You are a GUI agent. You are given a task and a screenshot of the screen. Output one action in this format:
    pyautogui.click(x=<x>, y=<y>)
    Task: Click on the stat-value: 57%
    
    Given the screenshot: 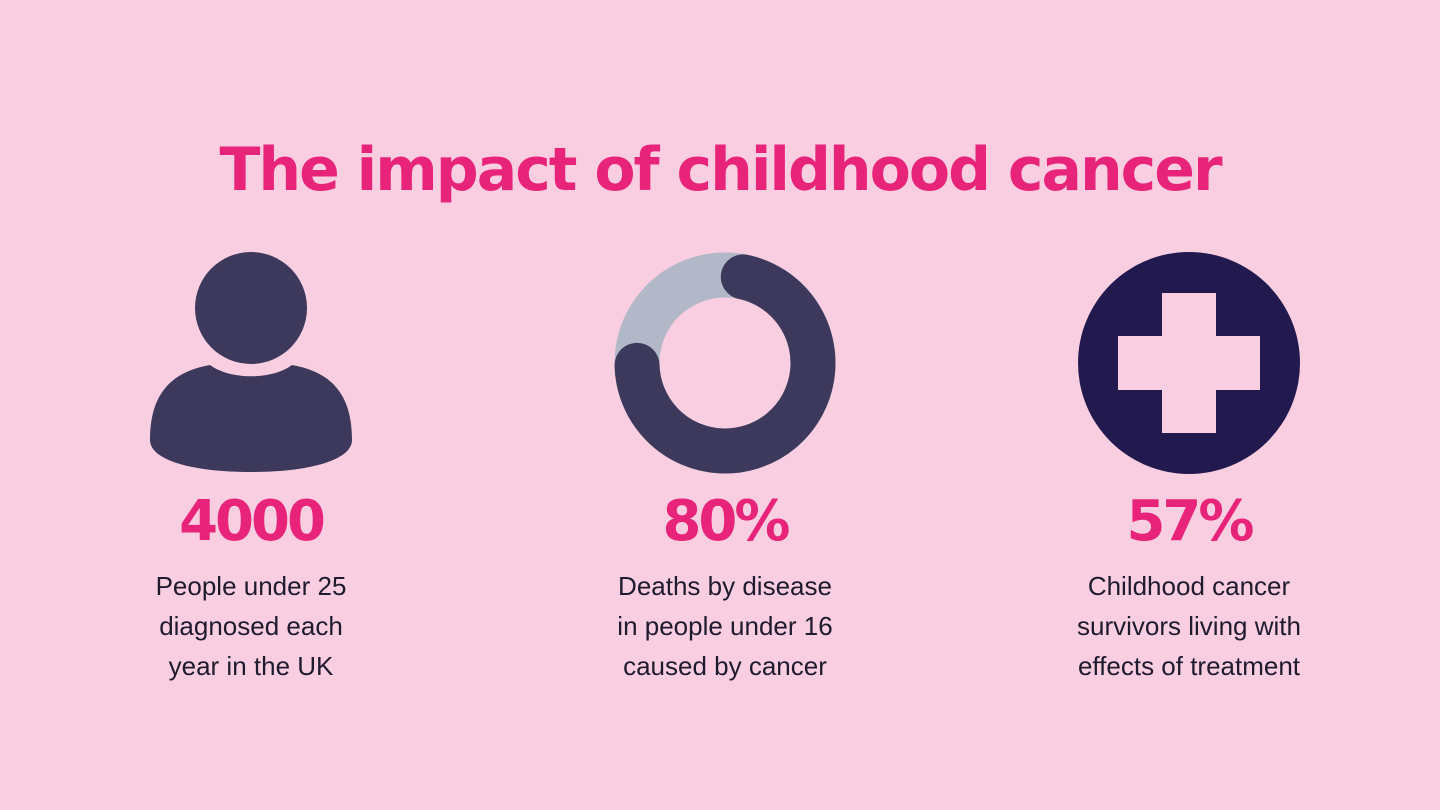 What is the action you would take?
    pyautogui.click(x=1190, y=521)
    